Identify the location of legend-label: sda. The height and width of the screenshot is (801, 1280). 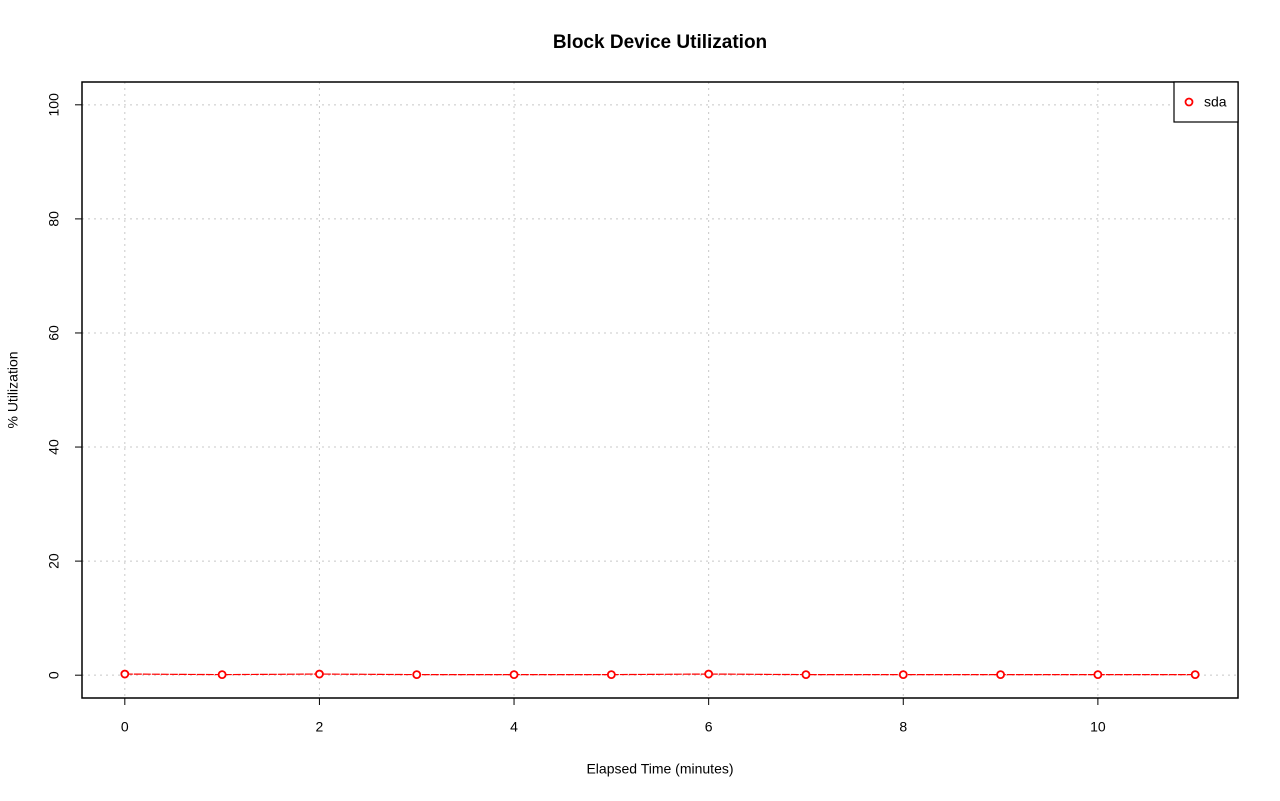
(1215, 102).